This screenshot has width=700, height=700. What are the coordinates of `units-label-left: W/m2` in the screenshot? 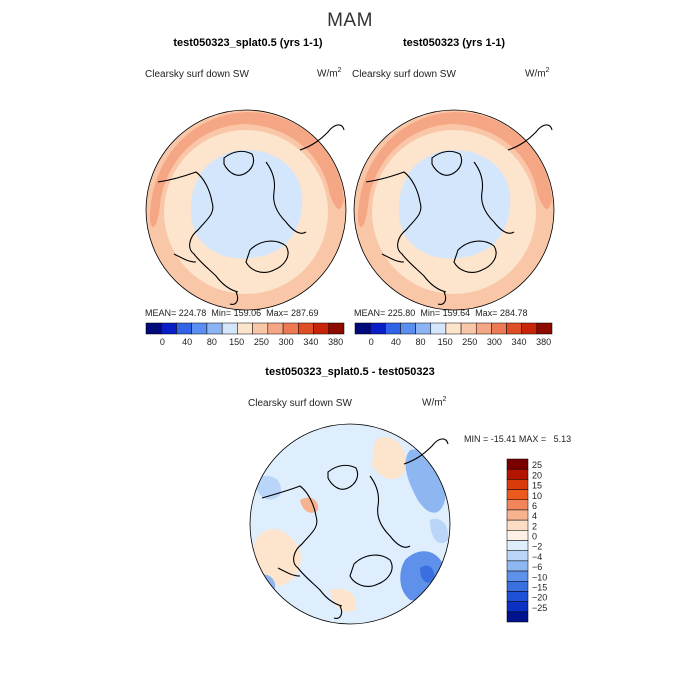 It's located at (329, 73).